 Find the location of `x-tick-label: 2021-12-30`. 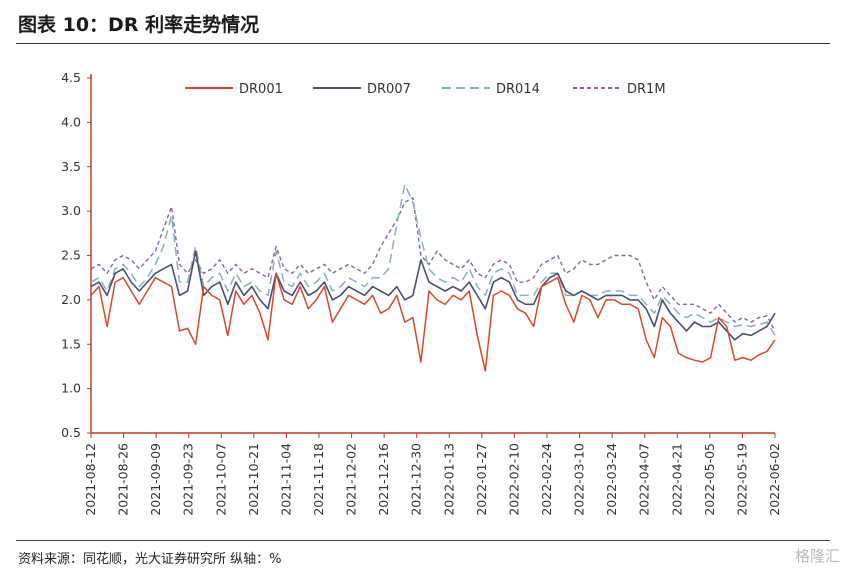

x-tick-label: 2021-12-30 is located at coordinates (416, 479).